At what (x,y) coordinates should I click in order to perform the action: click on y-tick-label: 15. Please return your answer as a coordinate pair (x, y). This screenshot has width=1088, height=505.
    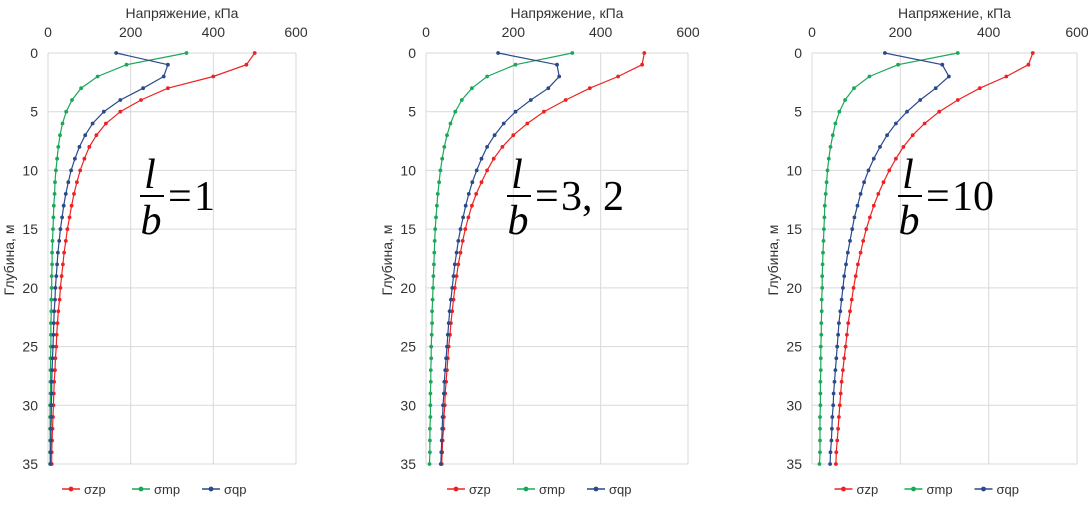
    Looking at the image, I should click on (408, 229).